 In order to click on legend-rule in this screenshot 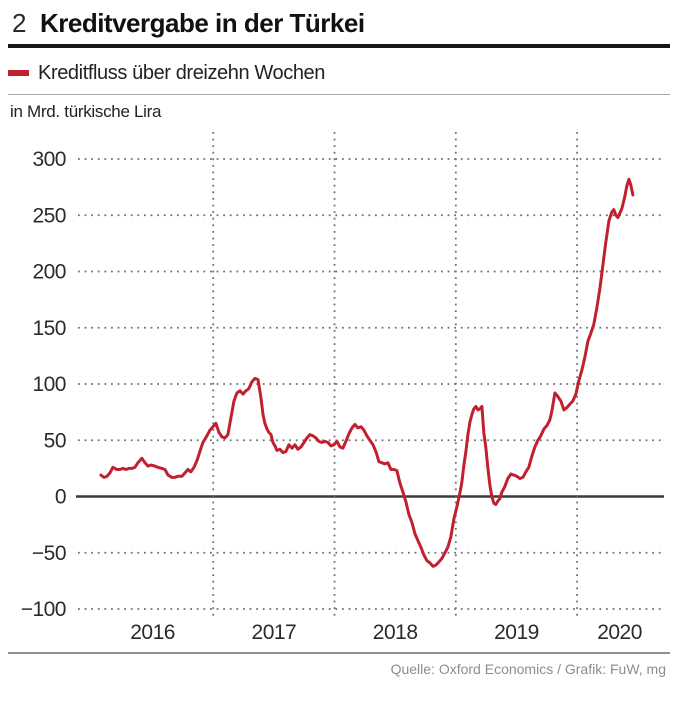, I will do `click(339, 94)`.